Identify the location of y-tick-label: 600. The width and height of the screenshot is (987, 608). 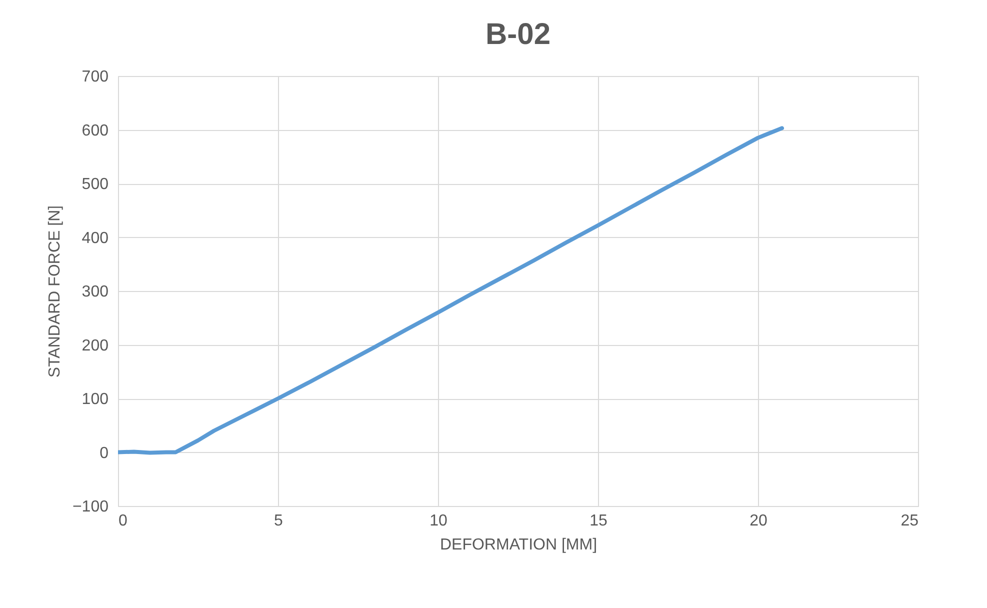
(95, 131).